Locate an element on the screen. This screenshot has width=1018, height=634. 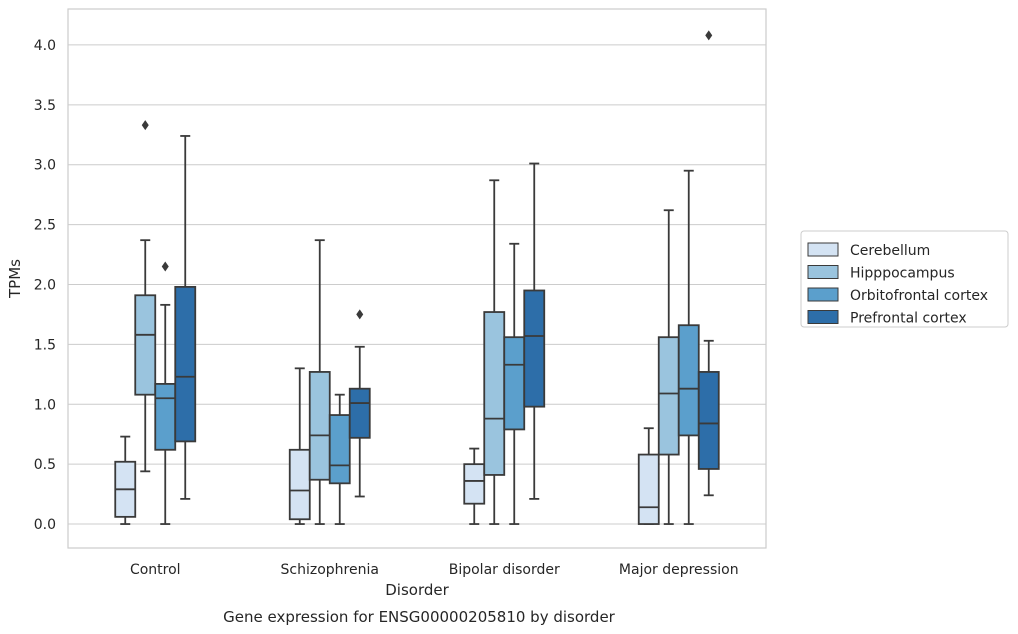
y-axis-ticks: 0.0 0.5 1.0 1.5 2.0 2.5 3.0 3.5 4.0 is located at coordinates (45, 285).